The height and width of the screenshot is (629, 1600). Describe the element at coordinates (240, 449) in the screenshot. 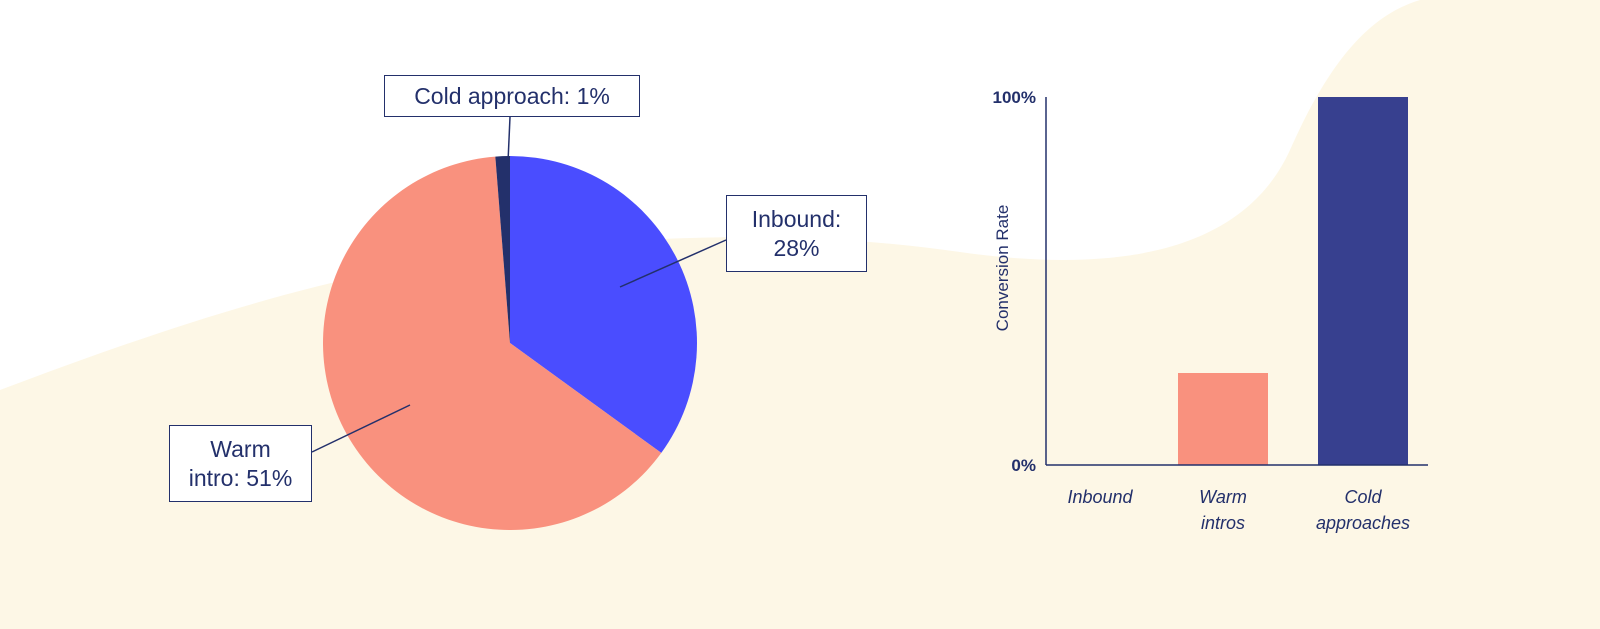

I see `pie-label-warm-line1: Warm` at that location.